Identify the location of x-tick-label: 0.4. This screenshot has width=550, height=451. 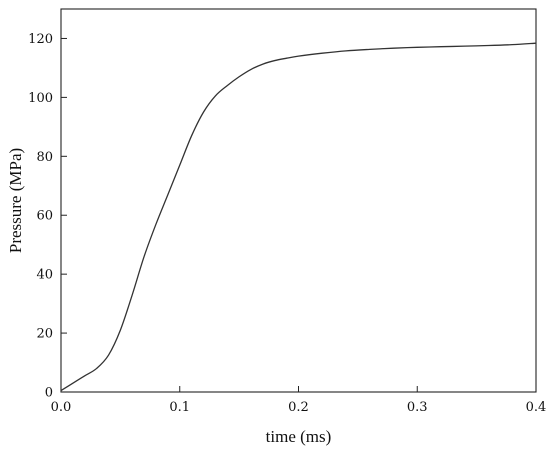
(536, 407).